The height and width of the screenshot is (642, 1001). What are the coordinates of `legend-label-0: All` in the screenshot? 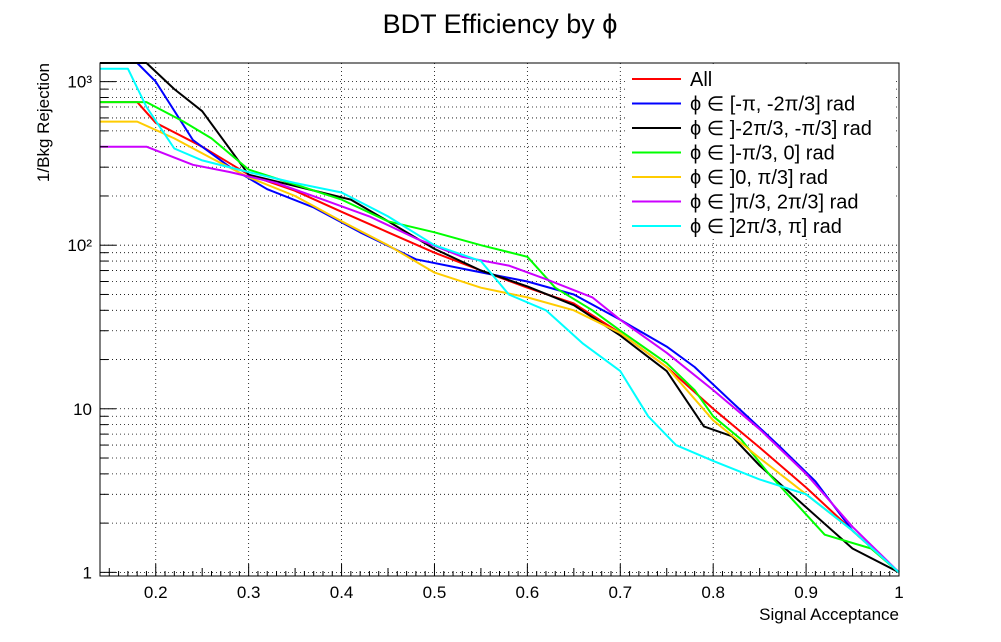 It's located at (701, 80).